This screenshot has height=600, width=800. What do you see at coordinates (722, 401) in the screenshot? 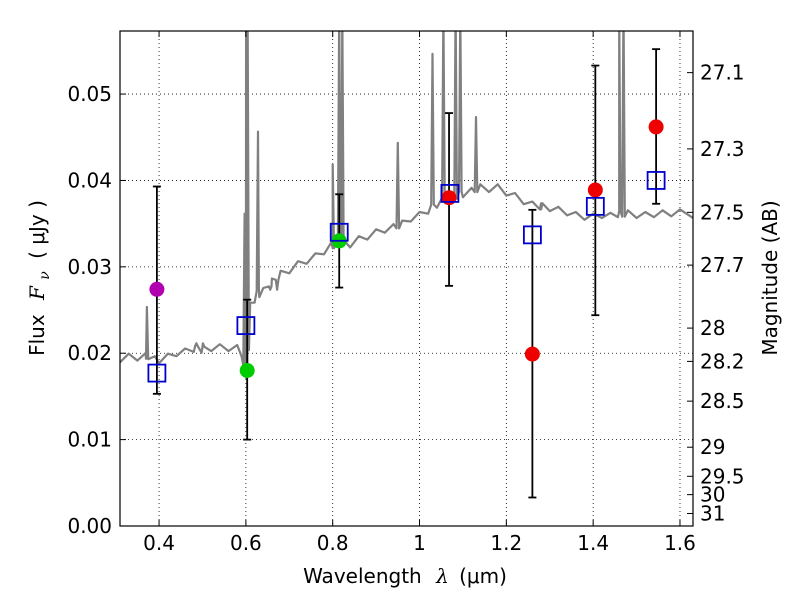
I see `y2-tick-label: 28.5` at bounding box center [722, 401].